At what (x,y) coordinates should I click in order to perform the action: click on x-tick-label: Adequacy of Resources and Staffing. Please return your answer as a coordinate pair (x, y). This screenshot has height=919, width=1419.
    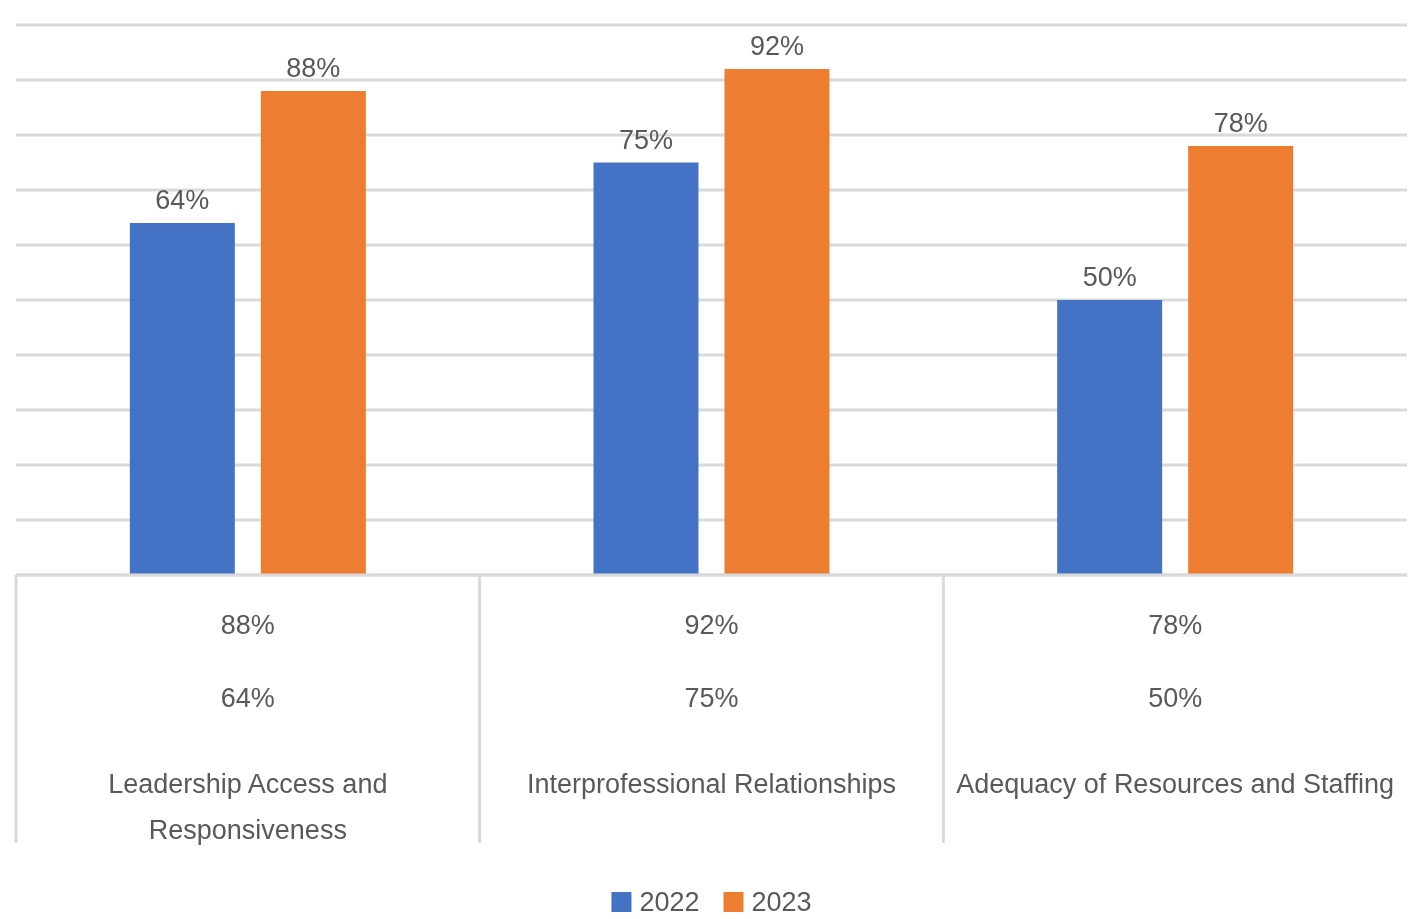
    Looking at the image, I should click on (1175, 784).